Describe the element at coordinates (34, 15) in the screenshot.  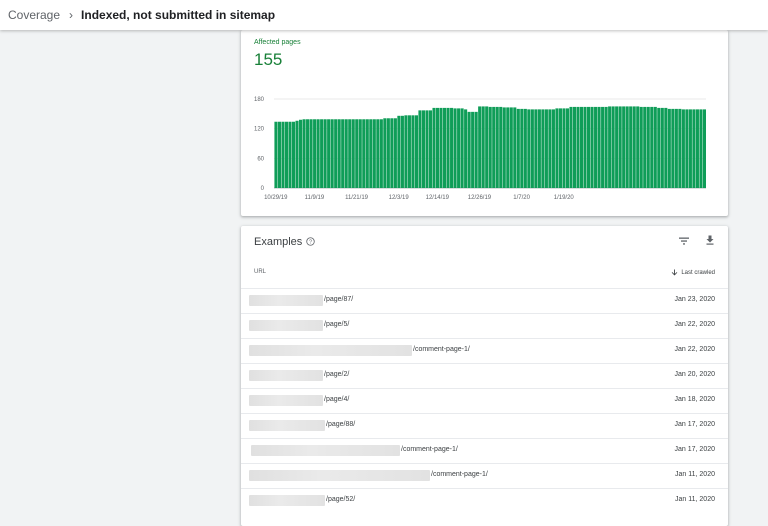
I see `breadcrumb-coverage-link: Coverage` at that location.